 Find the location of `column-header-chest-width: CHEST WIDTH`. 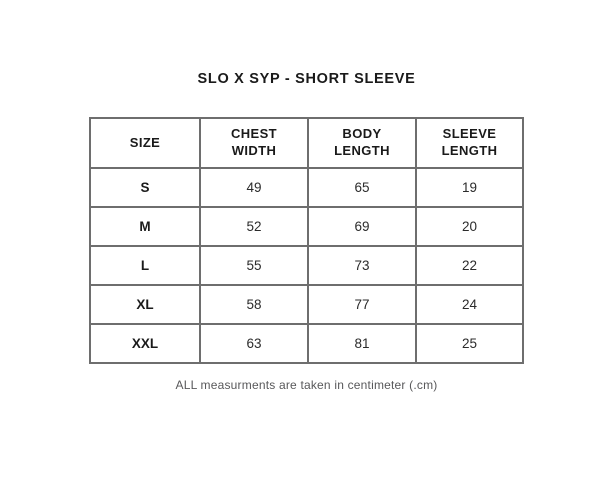

column-header-chest-width: CHEST WIDTH is located at coordinates (254, 143).